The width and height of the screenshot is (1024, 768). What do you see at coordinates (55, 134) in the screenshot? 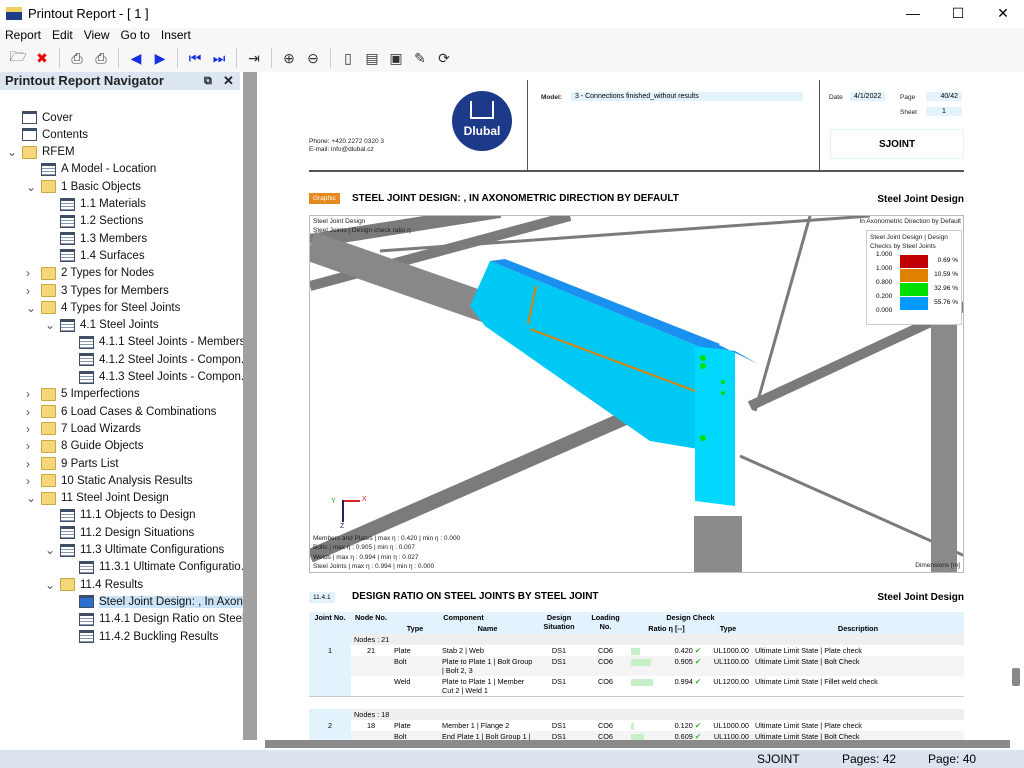
I see `nav-item: Contents` at bounding box center [55, 134].